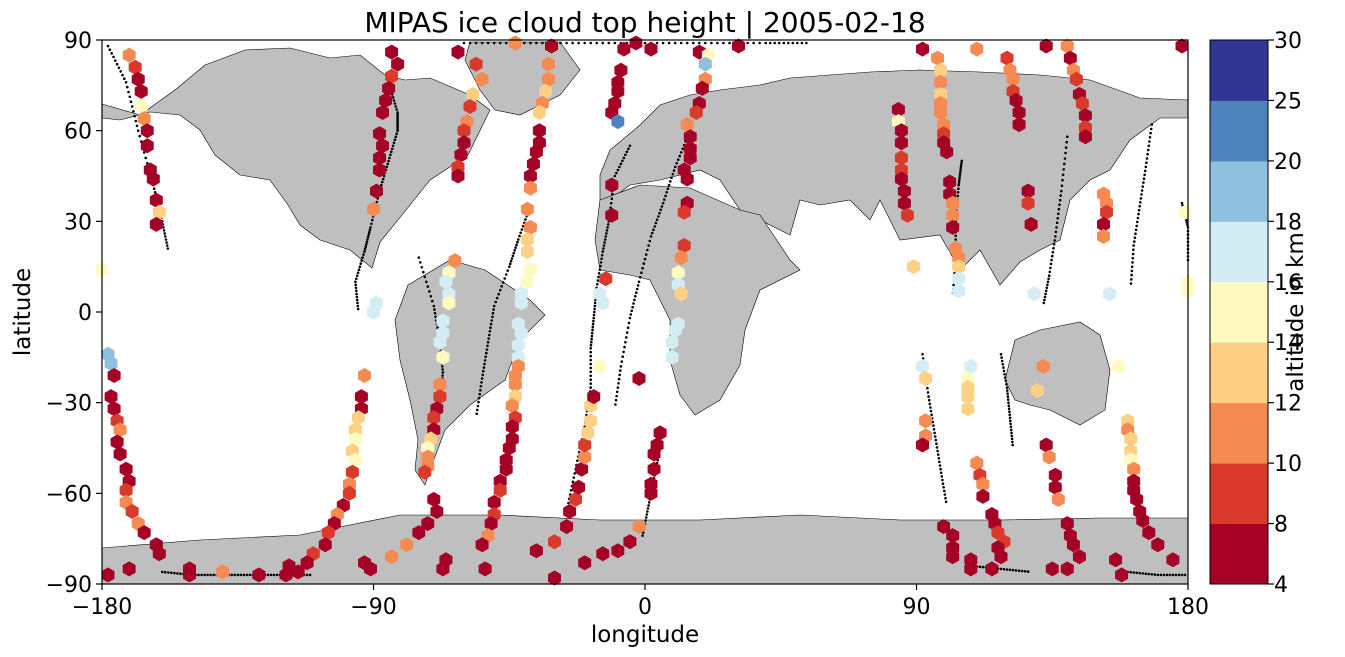 The width and height of the screenshot is (1345, 657). What do you see at coordinates (78, 222) in the screenshot?
I see `y-tick-label: 30` at bounding box center [78, 222].